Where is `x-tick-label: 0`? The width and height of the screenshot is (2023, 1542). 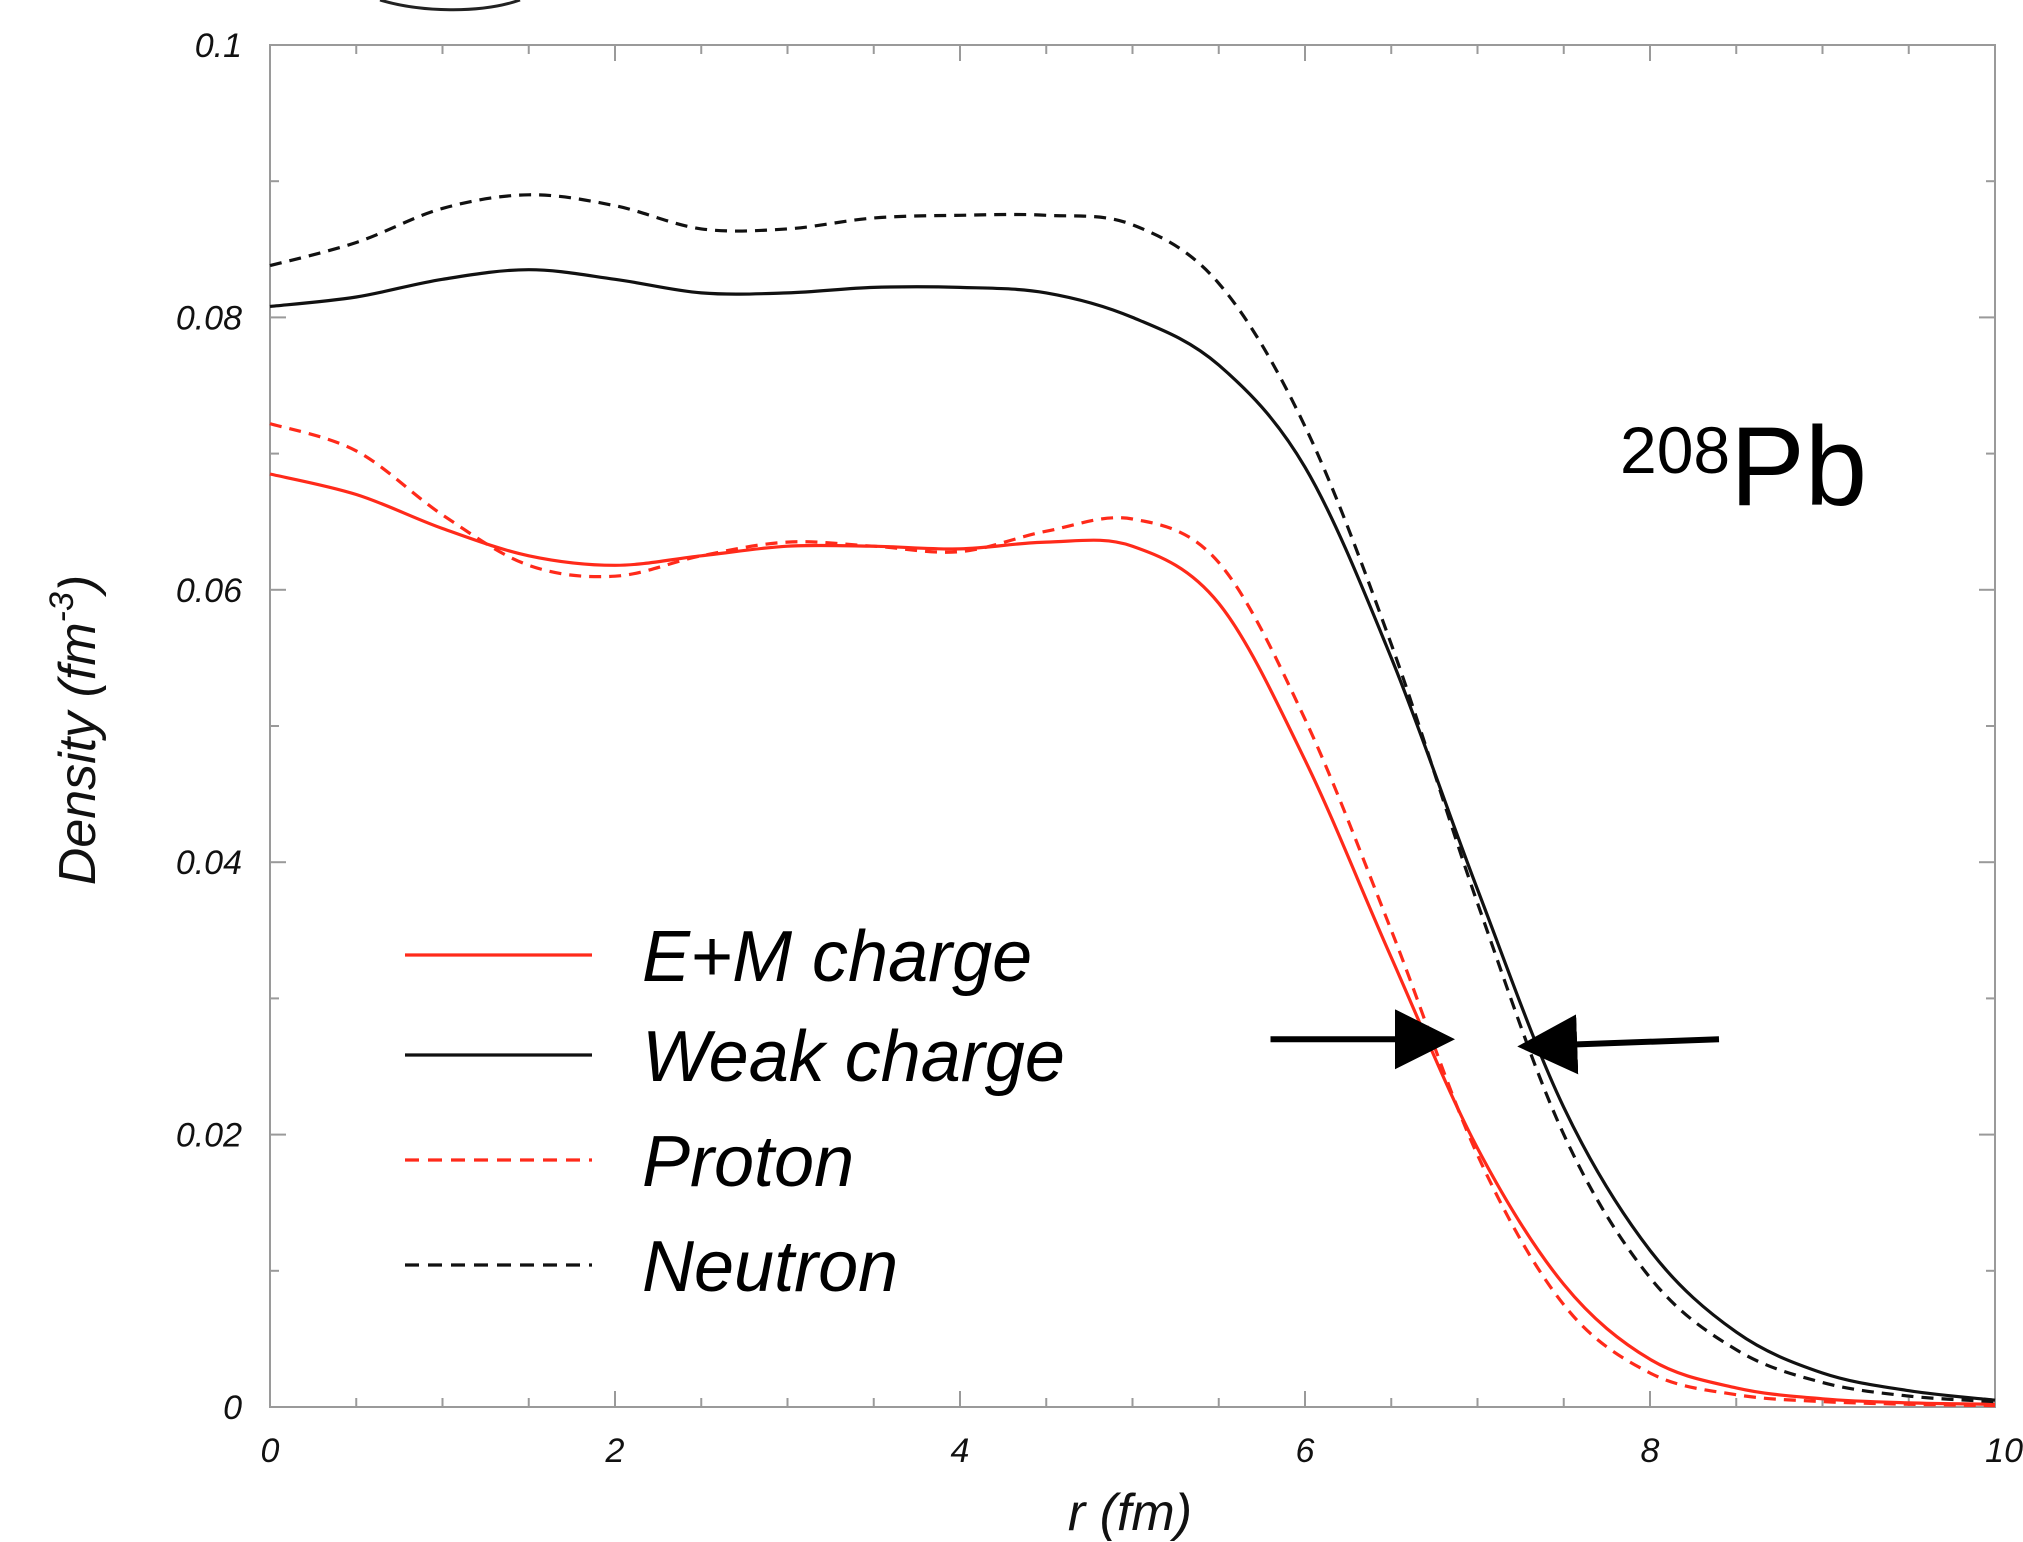
x-tick-label: 0 is located at coordinates (270, 1451).